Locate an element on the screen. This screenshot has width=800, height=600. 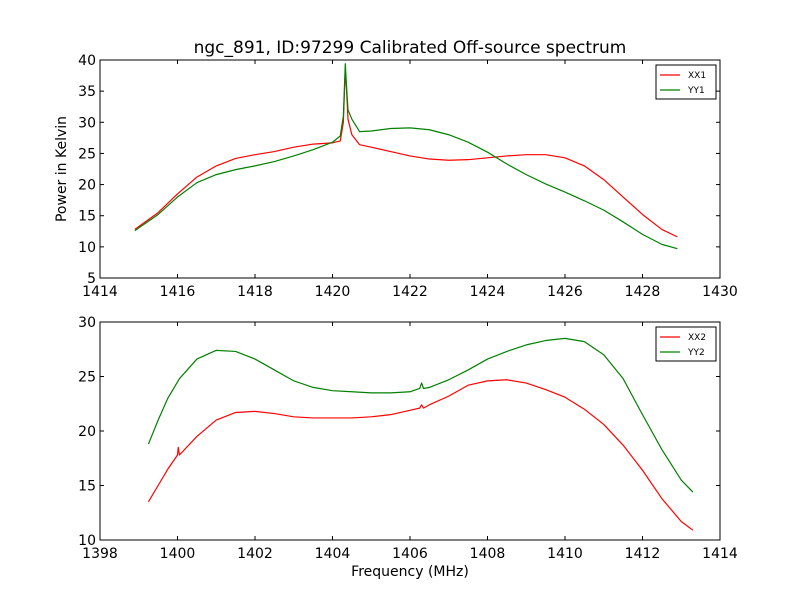
x-tick-label: 1412 is located at coordinates (643, 554).